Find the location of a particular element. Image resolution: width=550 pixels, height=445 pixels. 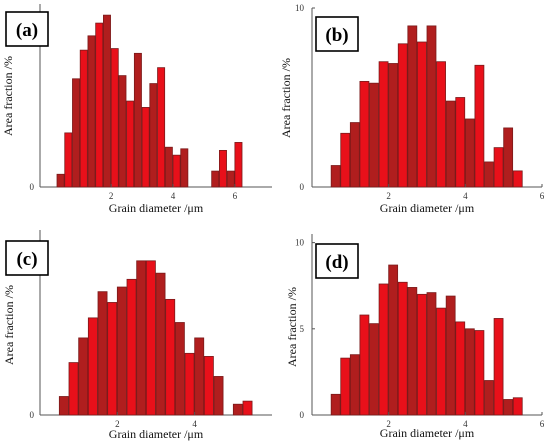

panel-label: (a) is located at coordinates (27, 30).